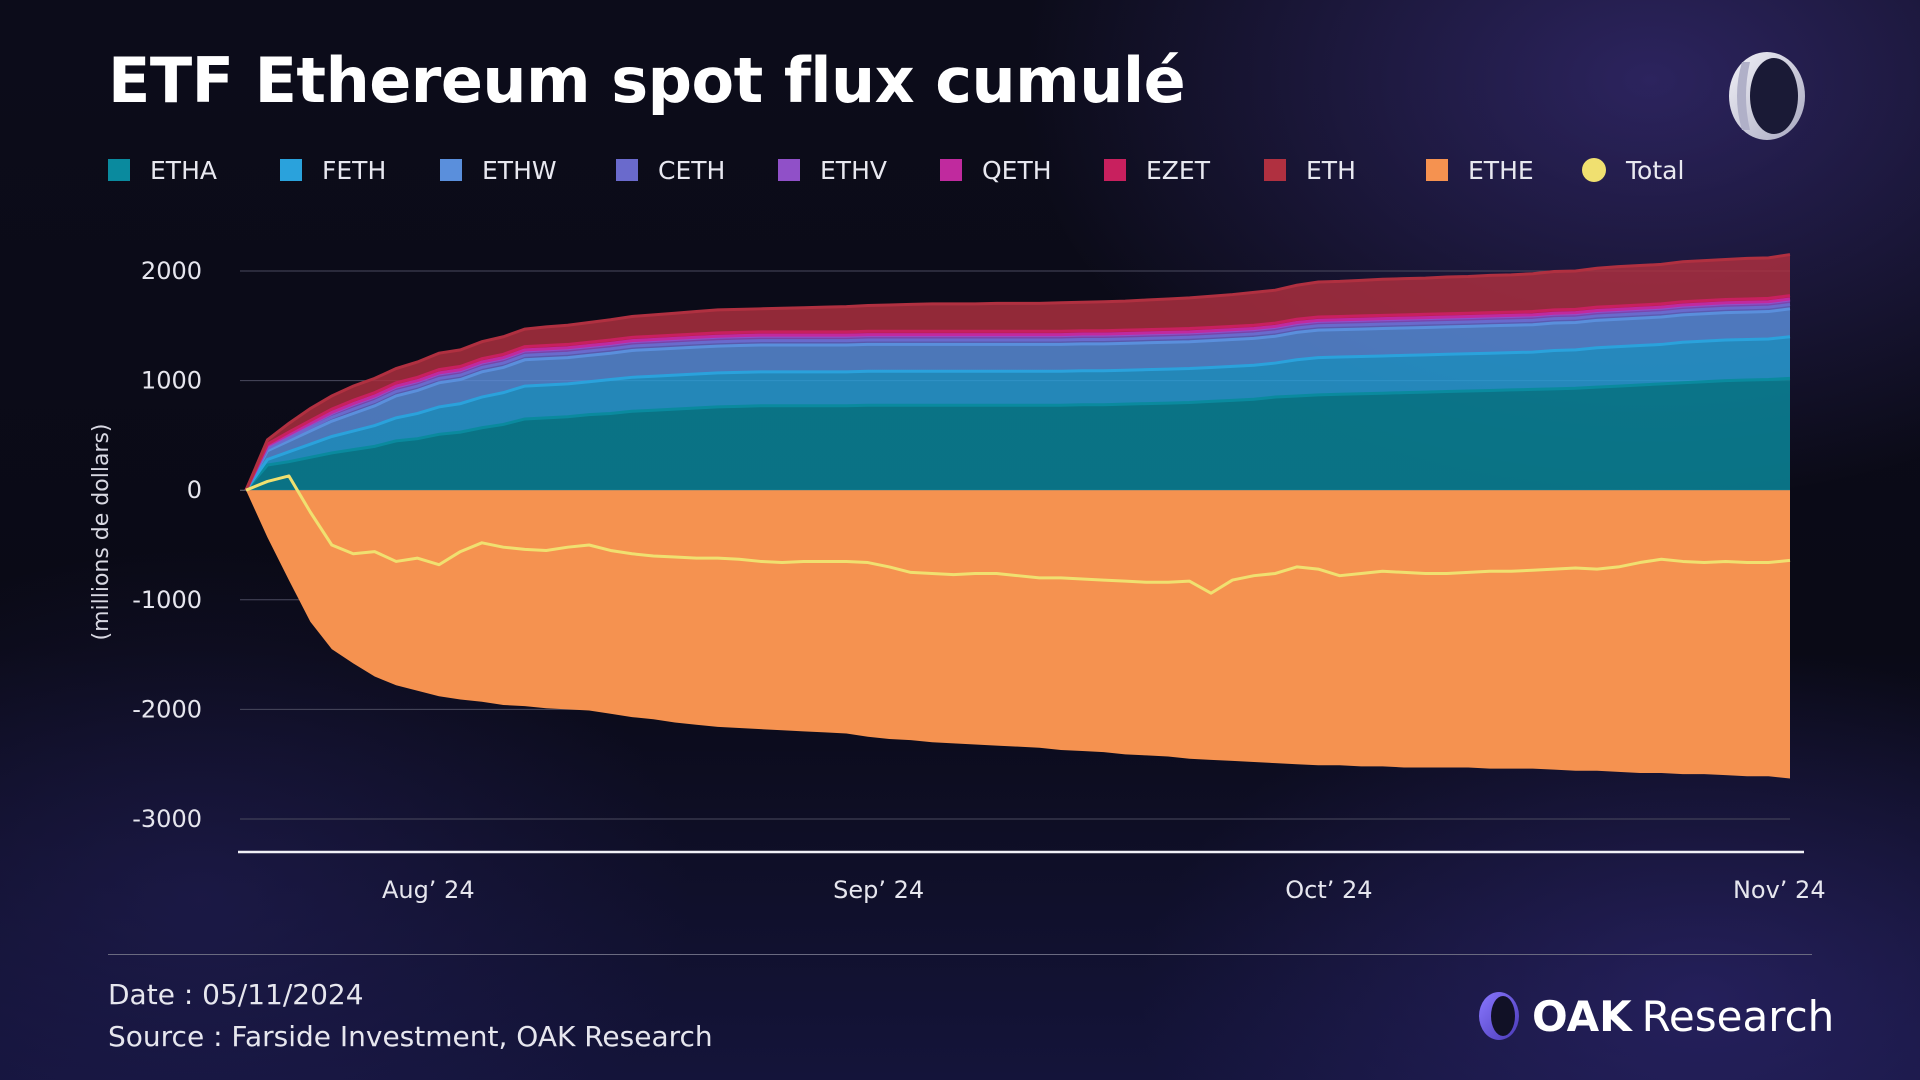 Image resolution: width=1920 pixels, height=1080 pixels. What do you see at coordinates (928, 170) in the screenshot?
I see `chart-legend: ETHA FETH ETHW CETH ETHV QETH EZET ETH ETHE Total` at bounding box center [928, 170].